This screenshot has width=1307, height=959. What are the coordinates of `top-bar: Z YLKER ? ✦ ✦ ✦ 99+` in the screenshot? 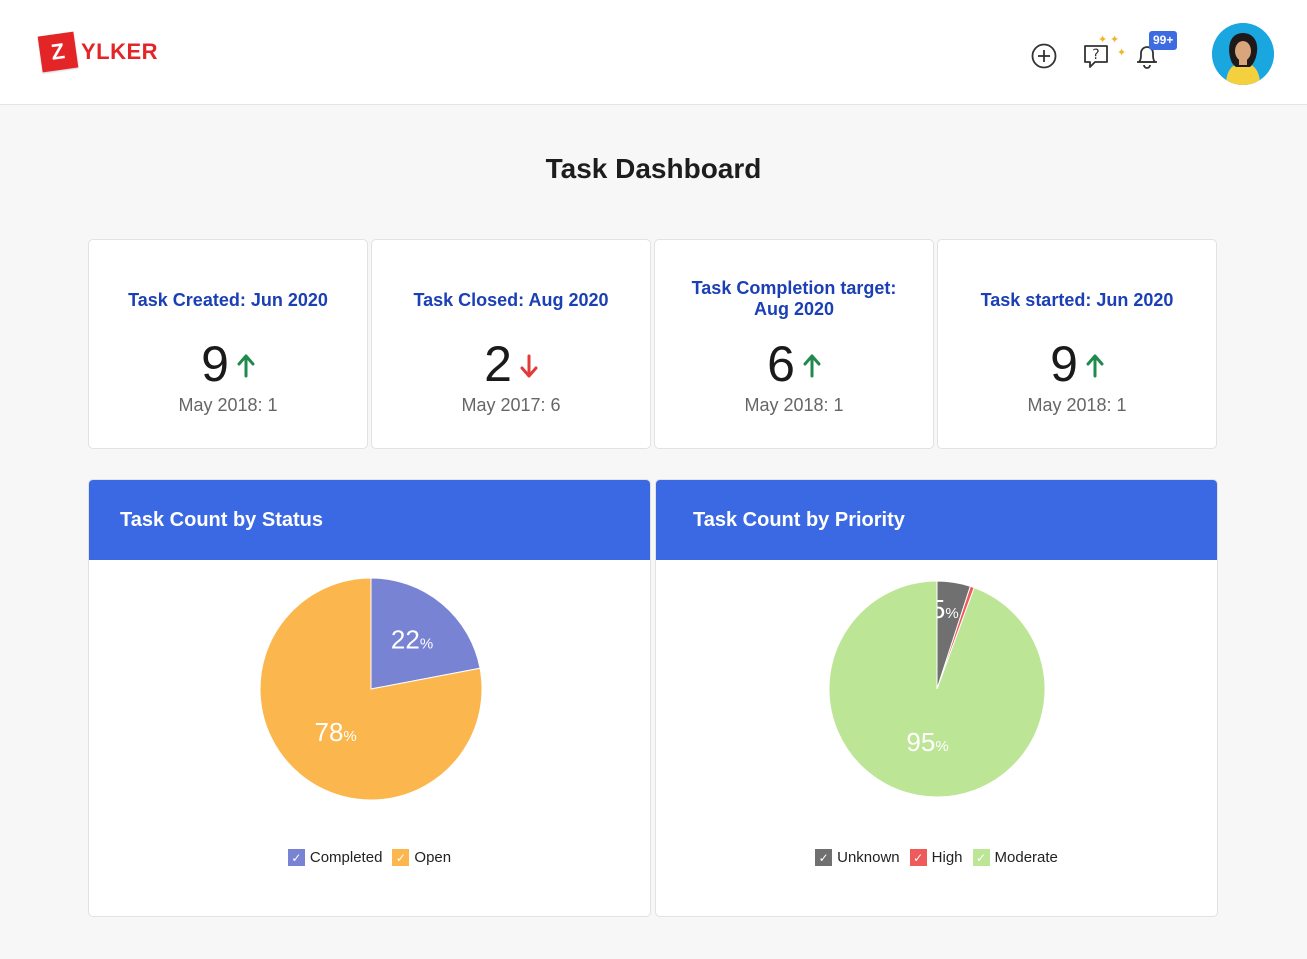 It's located at (653, 52).